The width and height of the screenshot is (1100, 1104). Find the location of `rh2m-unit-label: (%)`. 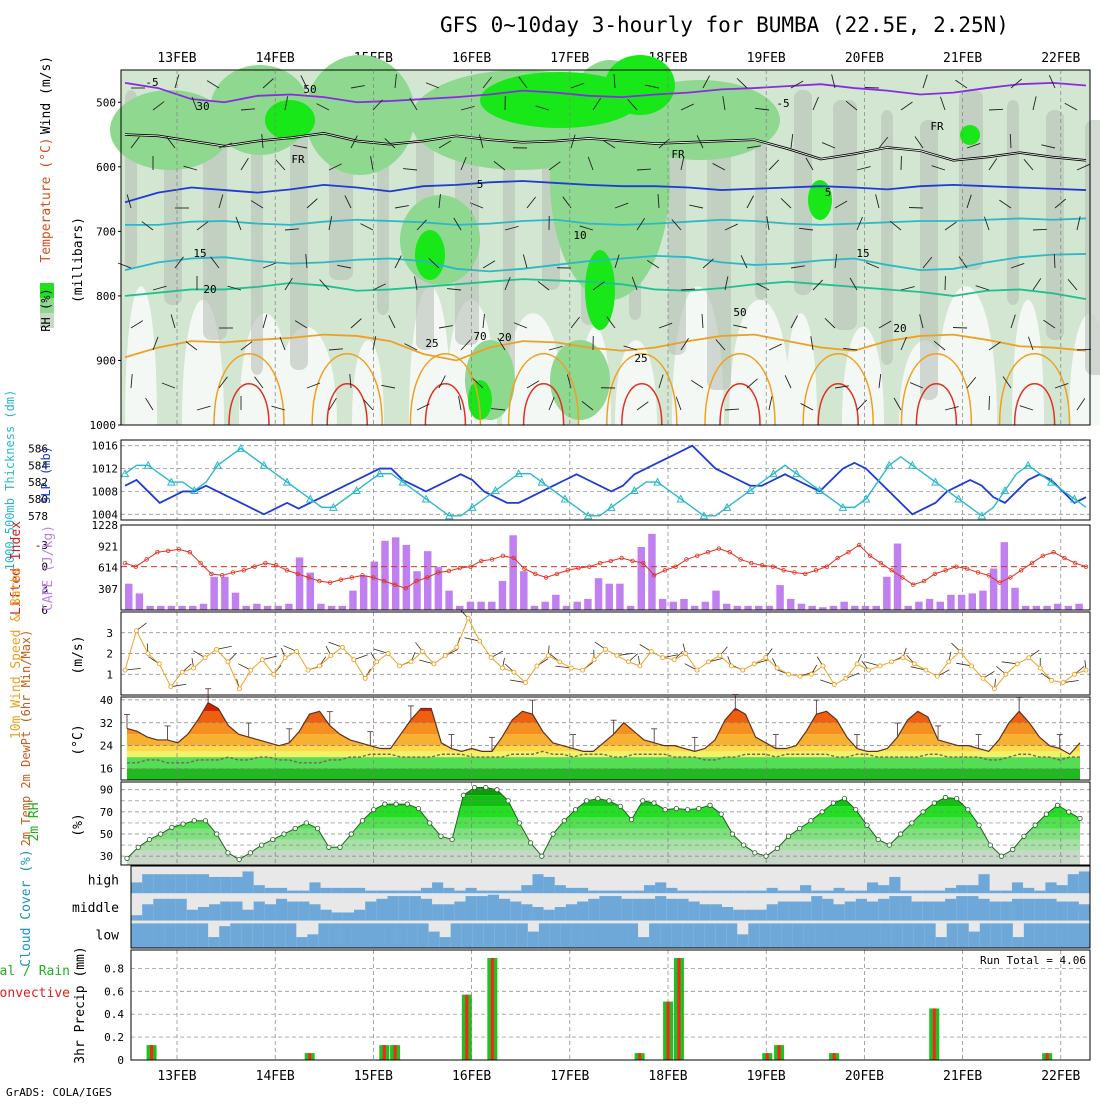

rh2m-unit-label: (%) is located at coordinates (78, 824).